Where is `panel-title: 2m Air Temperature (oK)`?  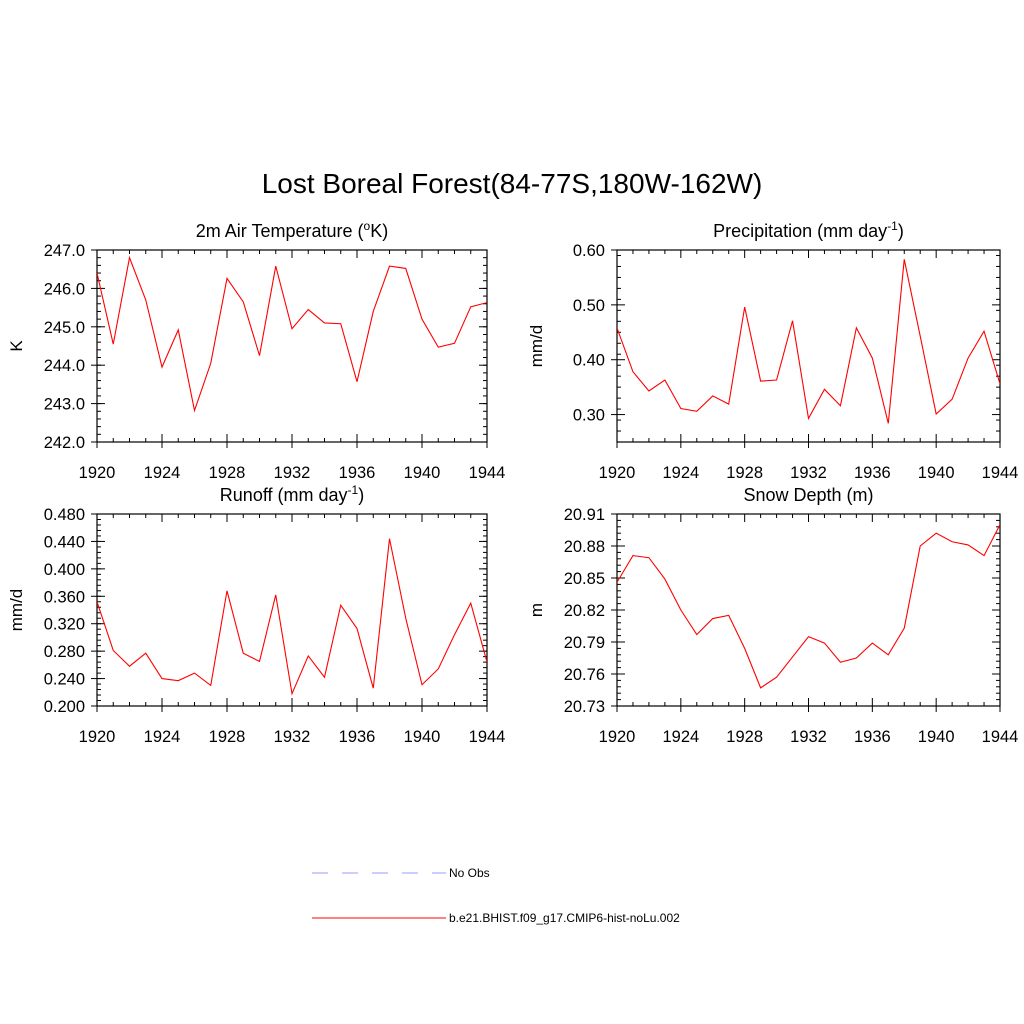
panel-title: 2m Air Temperature (oK) is located at coordinates (292, 230).